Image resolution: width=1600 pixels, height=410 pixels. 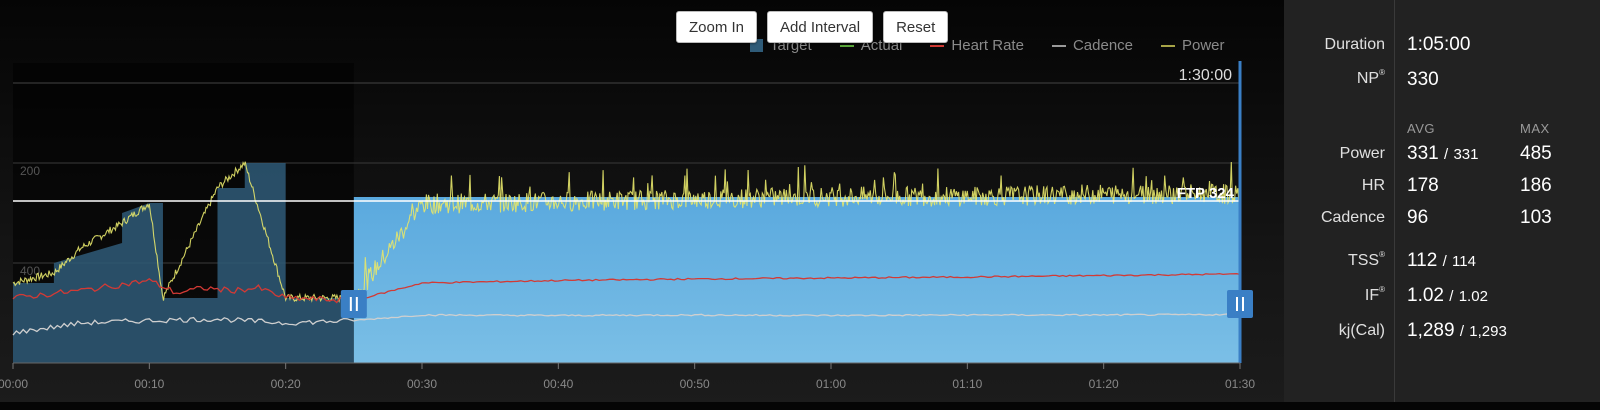 What do you see at coordinates (1423, 185) in the screenshot?
I see `hr-avg-value: 178` at bounding box center [1423, 185].